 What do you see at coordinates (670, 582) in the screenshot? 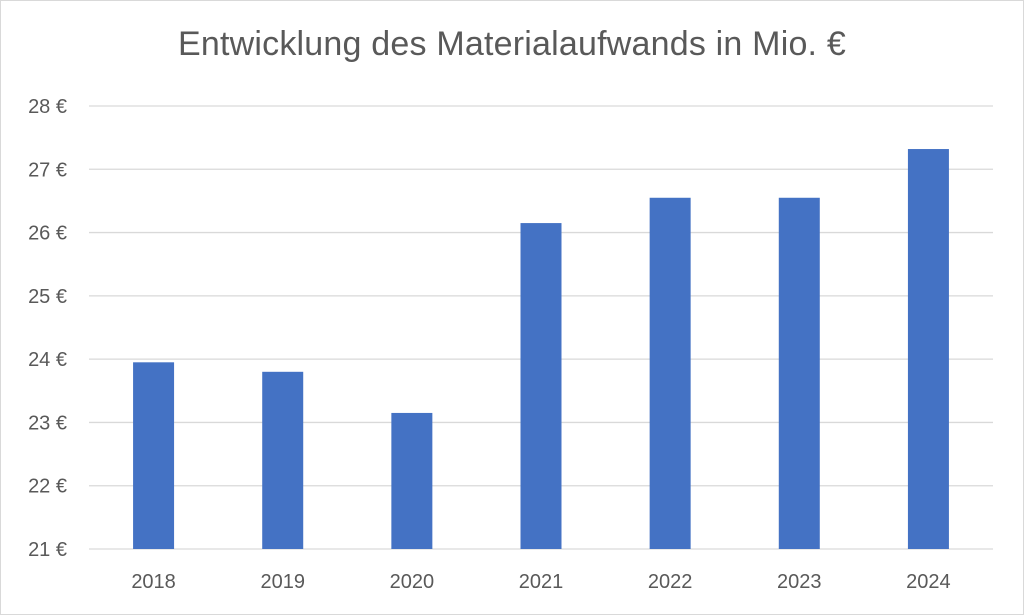
I see `x-tick-label: 2022` at bounding box center [670, 582].